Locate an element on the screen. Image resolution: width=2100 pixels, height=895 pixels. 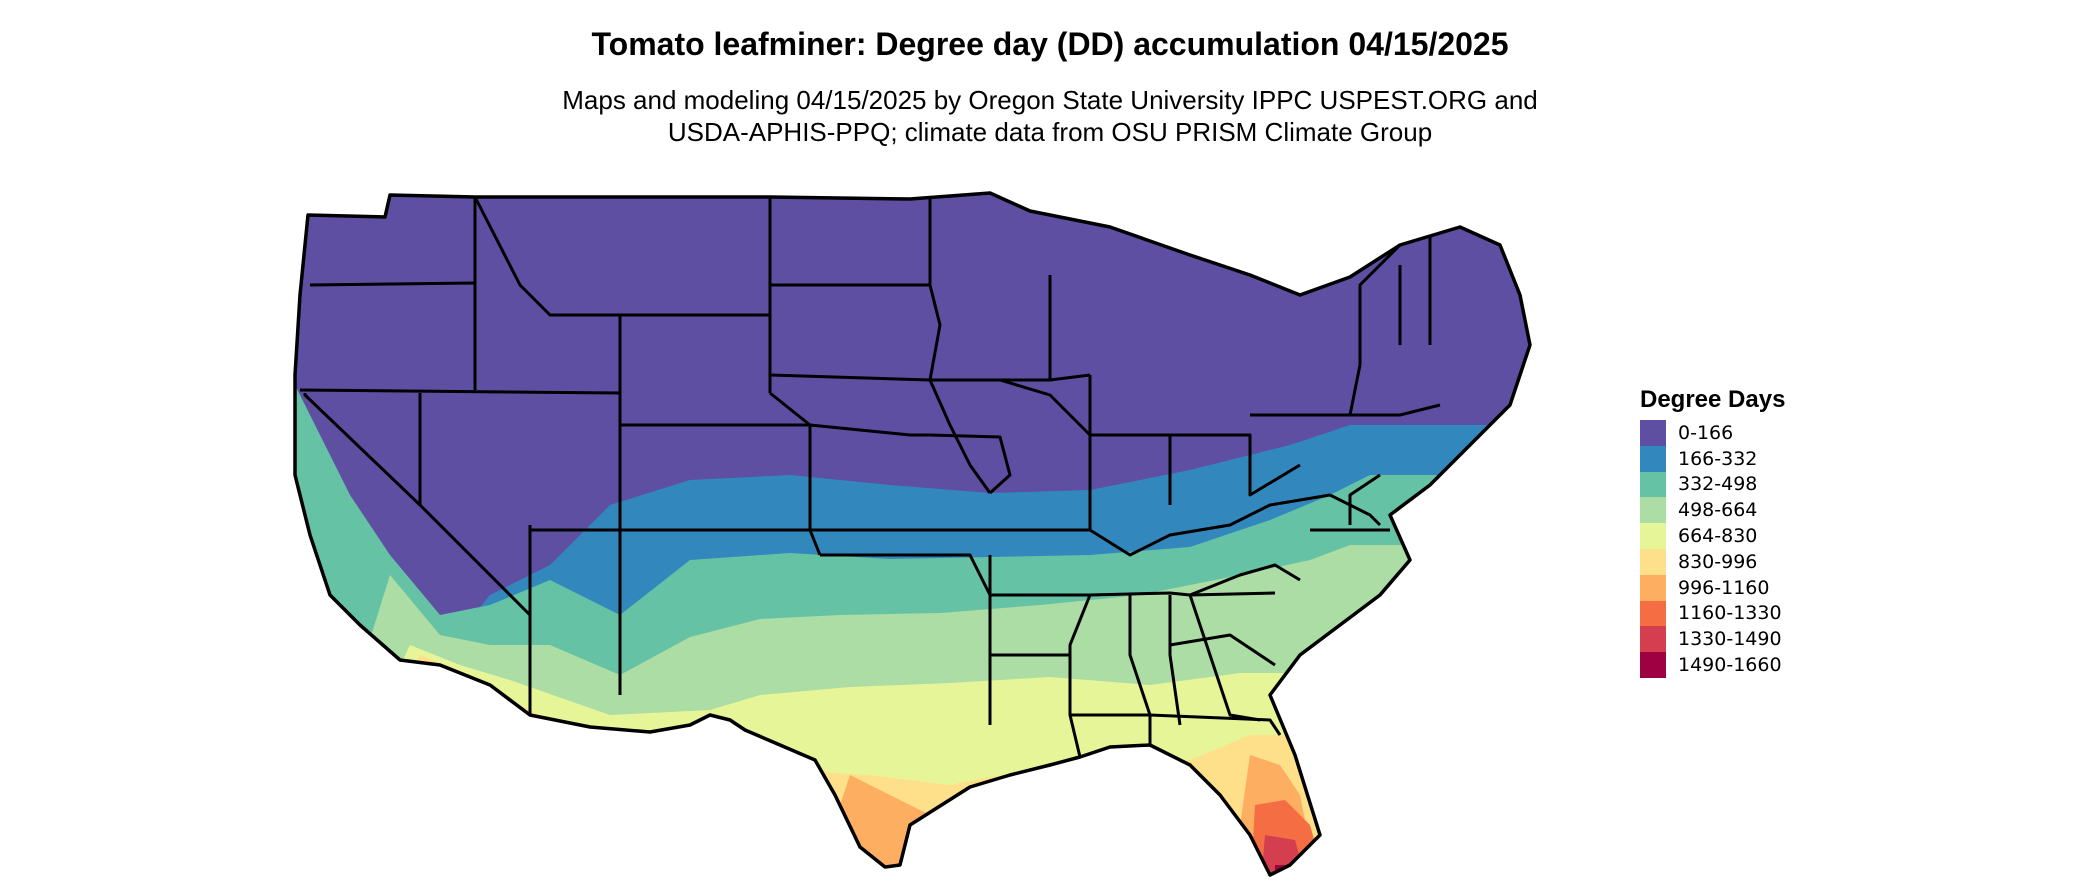
legend-label: 664-830 is located at coordinates (1718, 536).